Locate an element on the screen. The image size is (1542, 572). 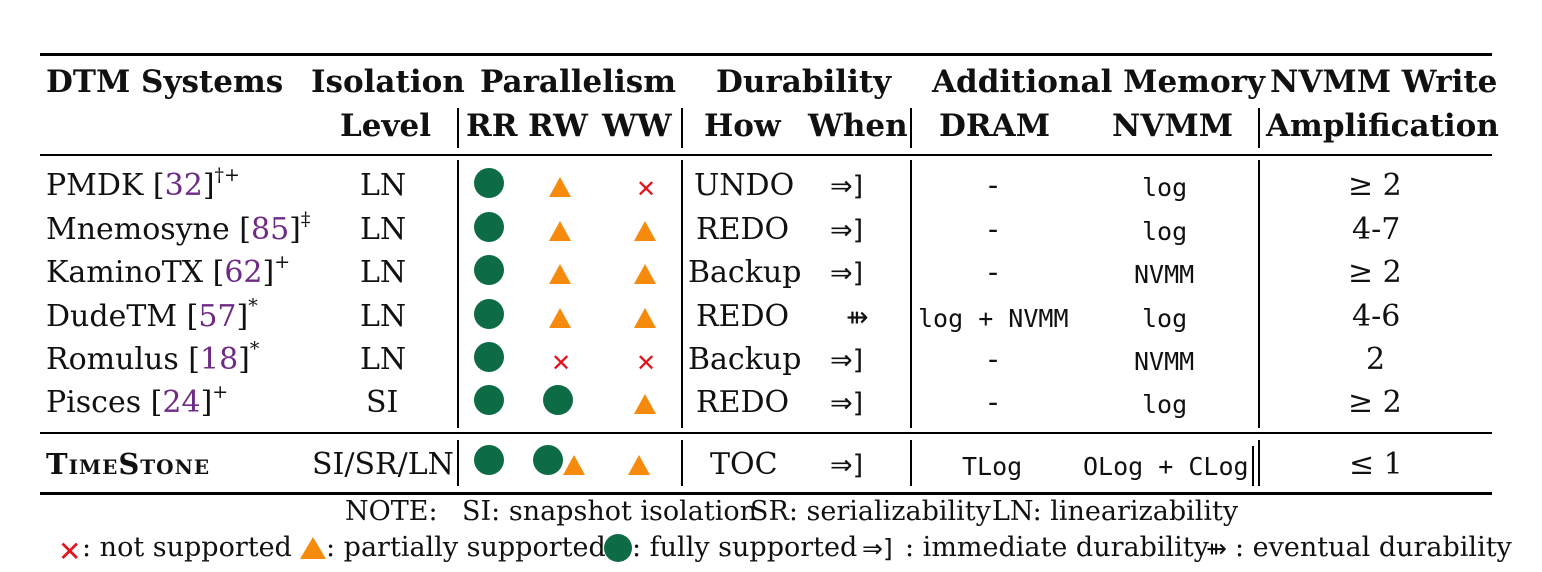
timestone-rule is located at coordinates (766, 433).